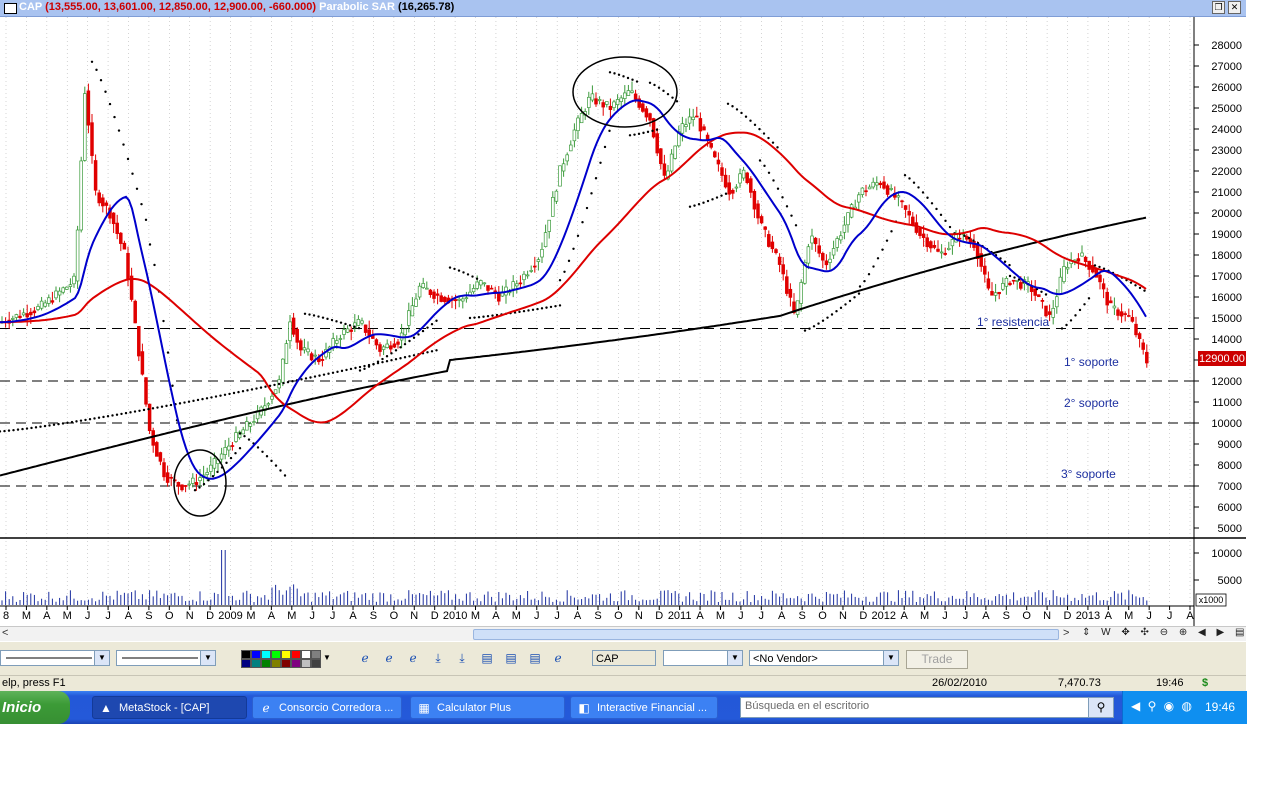  I want to click on search-icon: ⚲, so click(1100, 707).